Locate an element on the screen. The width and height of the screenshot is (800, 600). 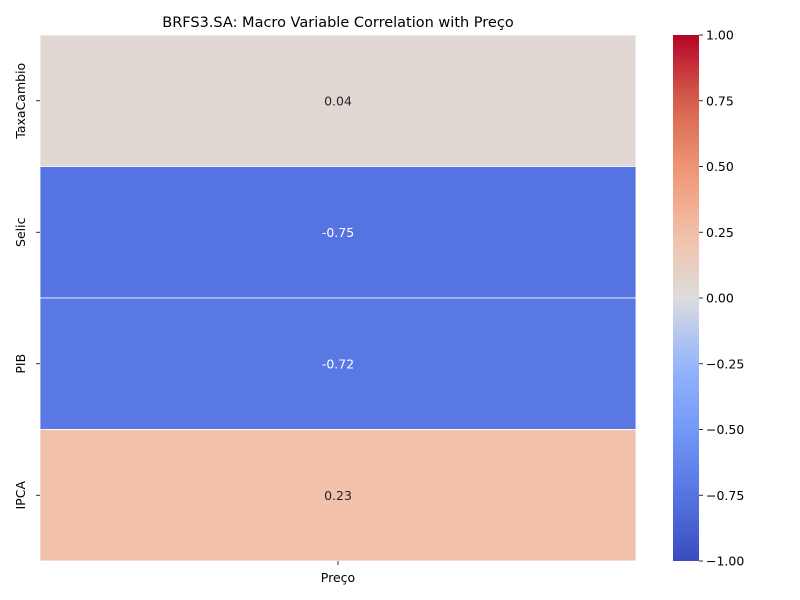
colorbar-tick-label: −0.25 is located at coordinates (725, 363).